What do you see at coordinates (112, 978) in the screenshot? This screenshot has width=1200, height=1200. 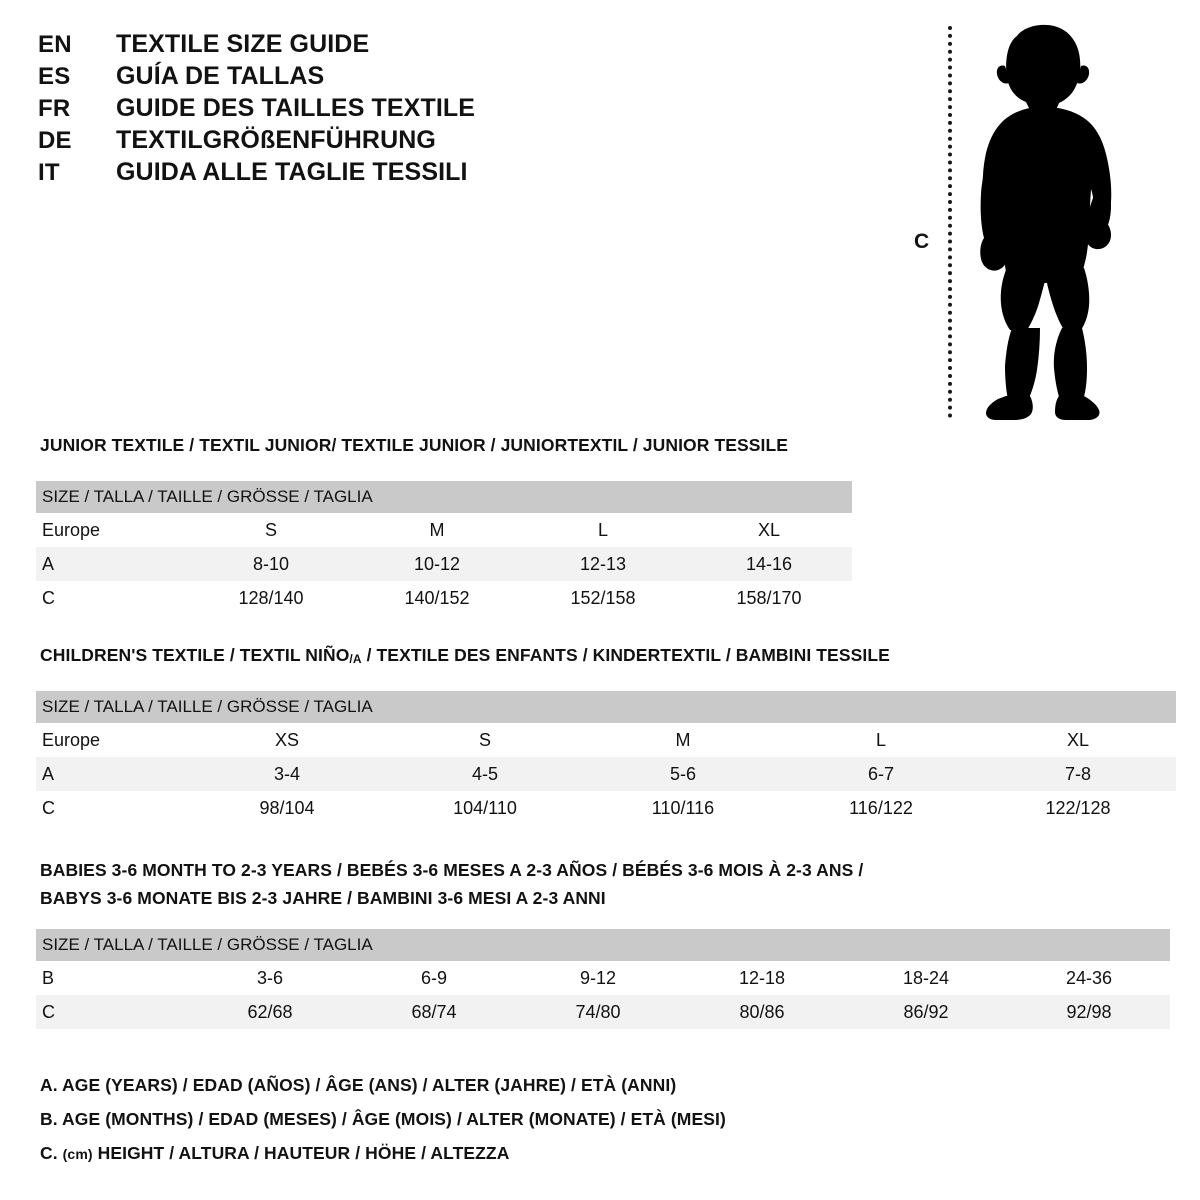 I see `babies-row-label-b: B` at bounding box center [112, 978].